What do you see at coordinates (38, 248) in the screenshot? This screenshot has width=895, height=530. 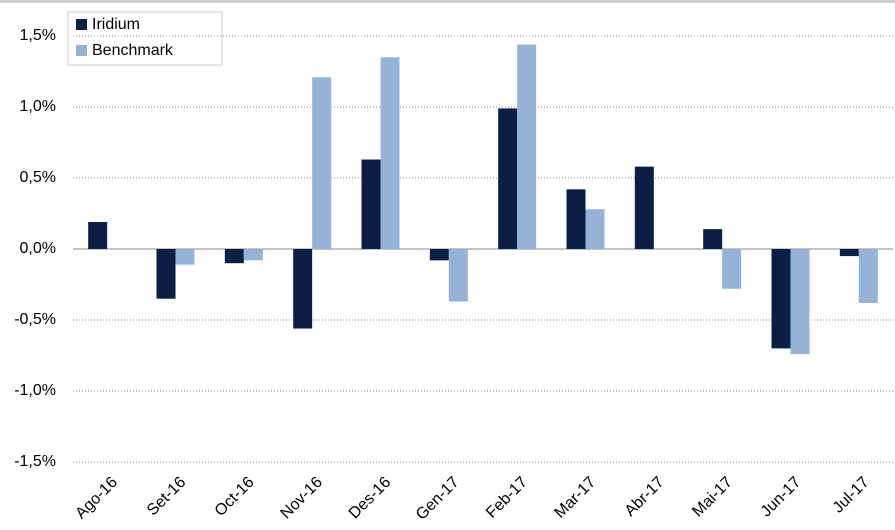 I see `y-tick-label: 0,0%` at bounding box center [38, 248].